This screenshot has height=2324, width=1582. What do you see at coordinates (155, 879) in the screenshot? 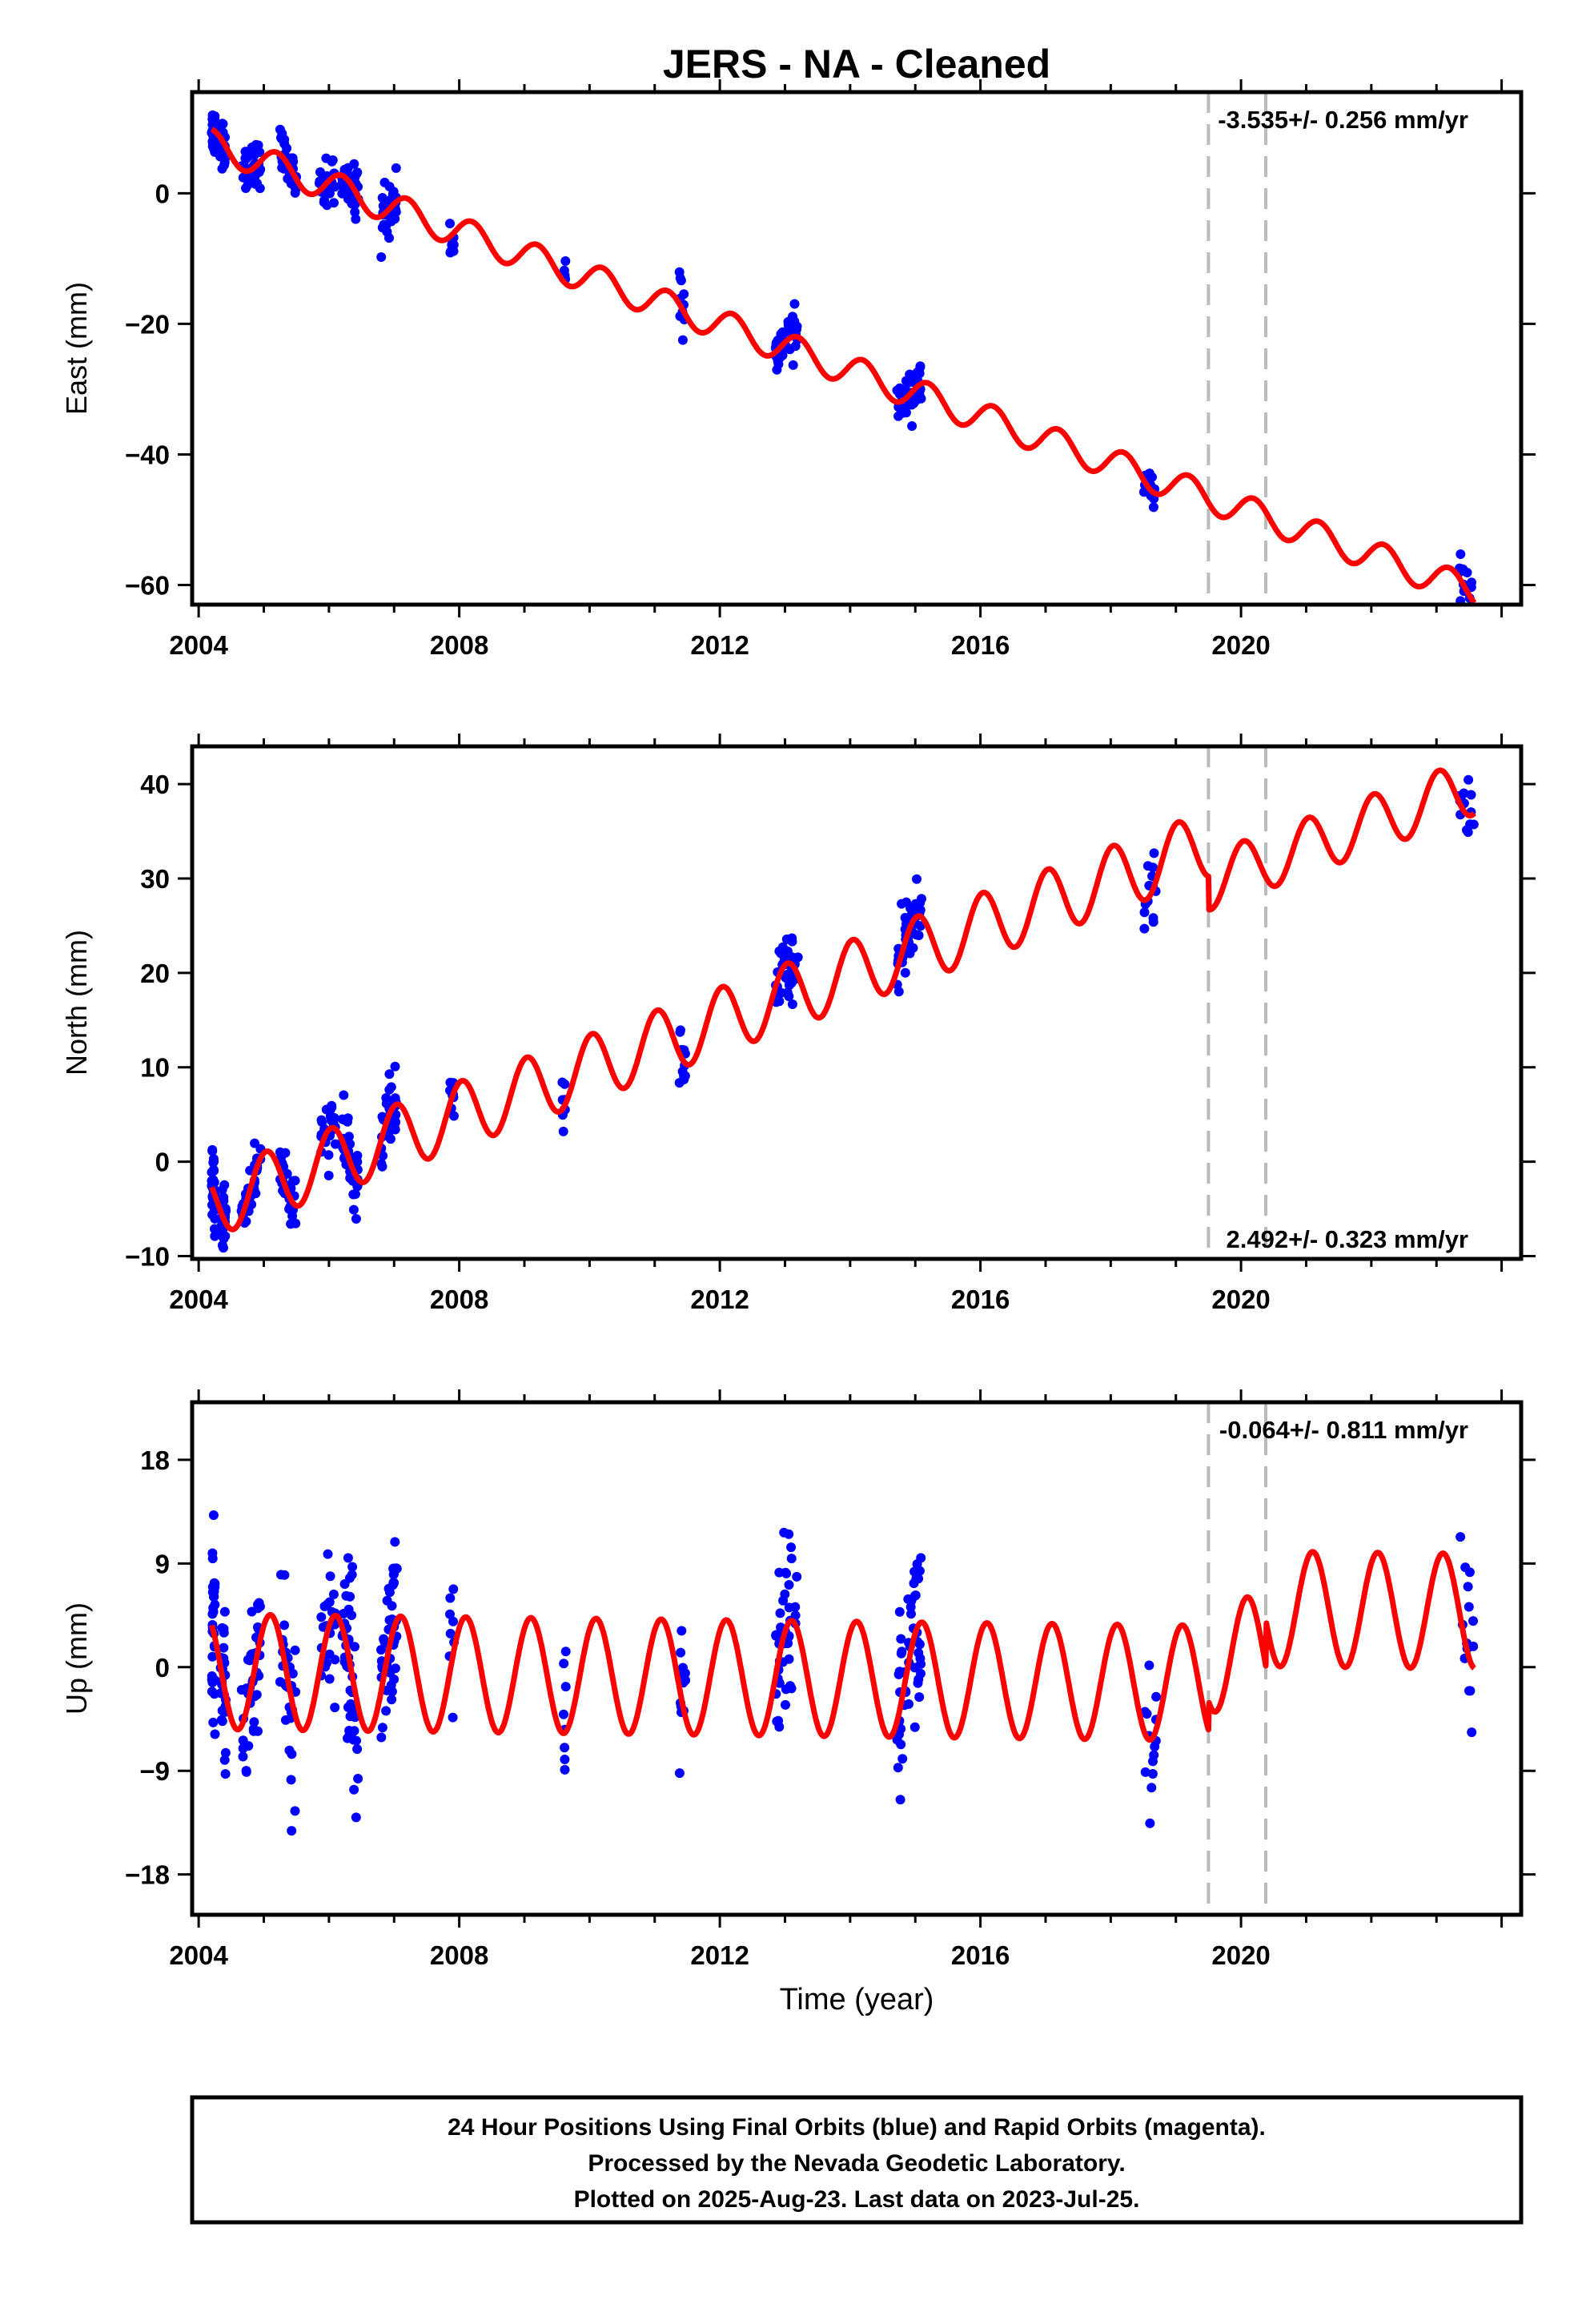
I see `y-tick-label: 30` at bounding box center [155, 879].